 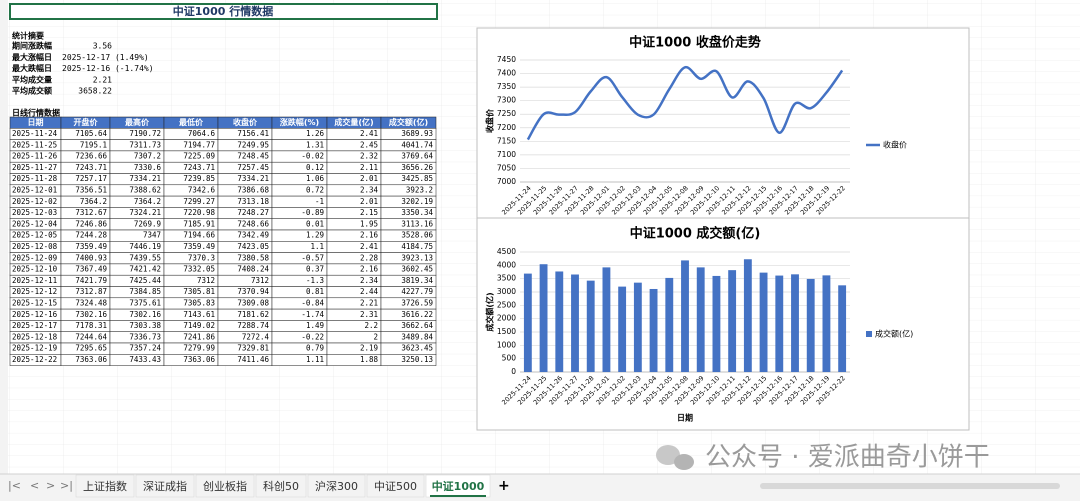 What do you see at coordinates (371, 325) in the screenshot?
I see `cell-value: 2.2` at bounding box center [371, 325].